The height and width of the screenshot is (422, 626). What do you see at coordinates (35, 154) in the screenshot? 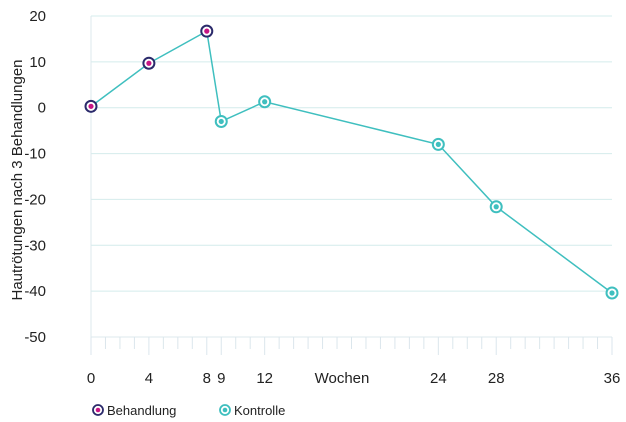
I see `y-tick-label: -10` at bounding box center [35, 154].